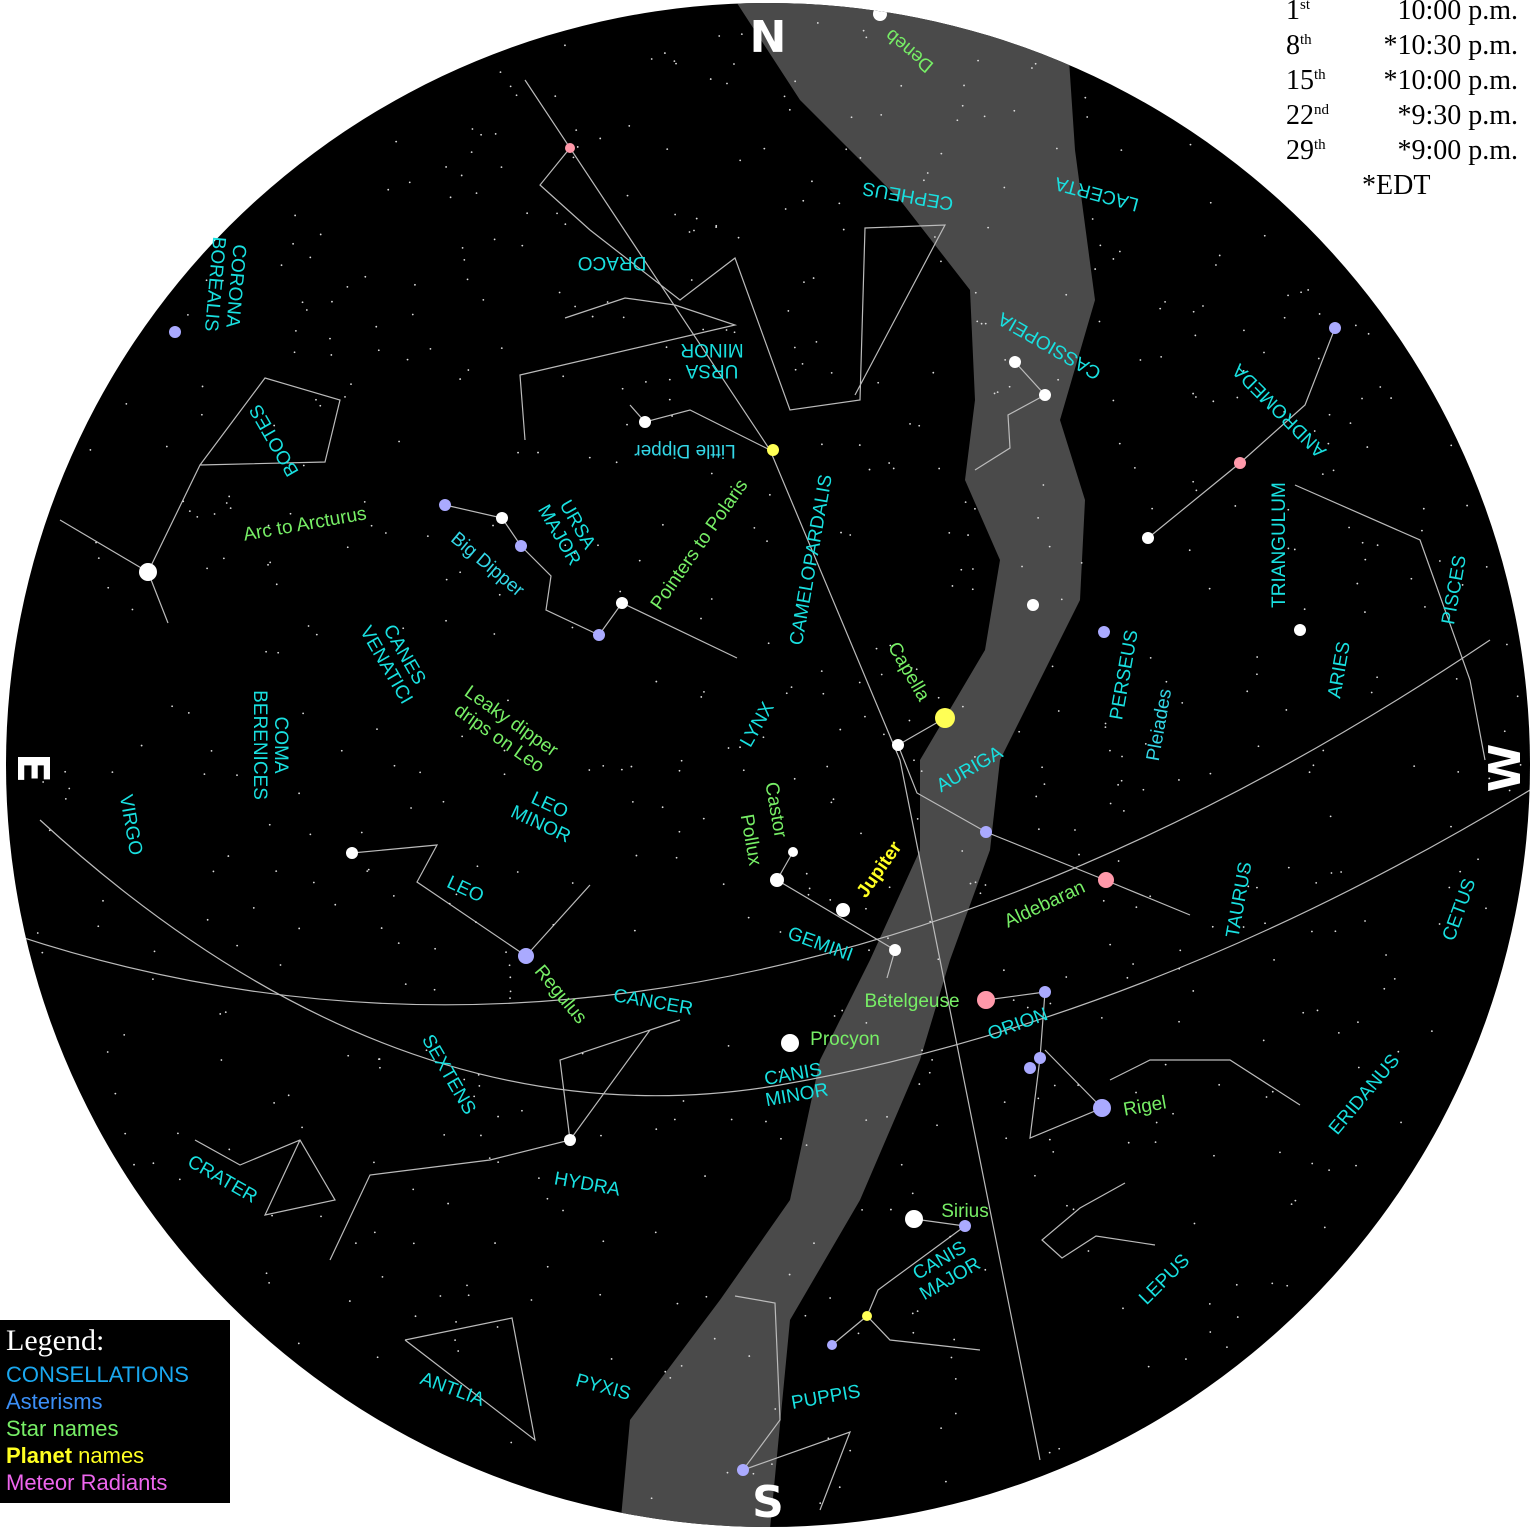  Describe the element at coordinates (1322, 110) in the screenshot. I see `day-suffix: nd` at that location.